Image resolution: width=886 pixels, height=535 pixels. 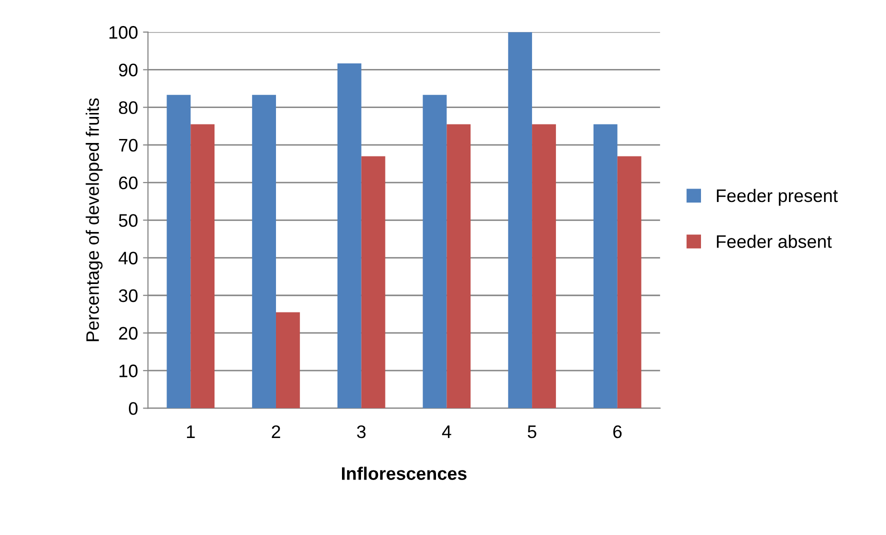 What do you see at coordinates (128, 333) in the screenshot?
I see `y-tick-label: 20` at bounding box center [128, 333].